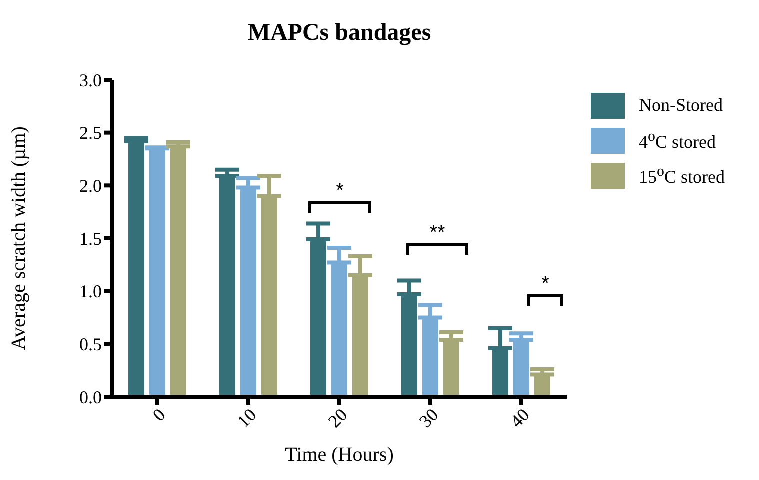  What do you see at coordinates (428, 418) in the screenshot?
I see `x-tick-label: 30` at bounding box center [428, 418].